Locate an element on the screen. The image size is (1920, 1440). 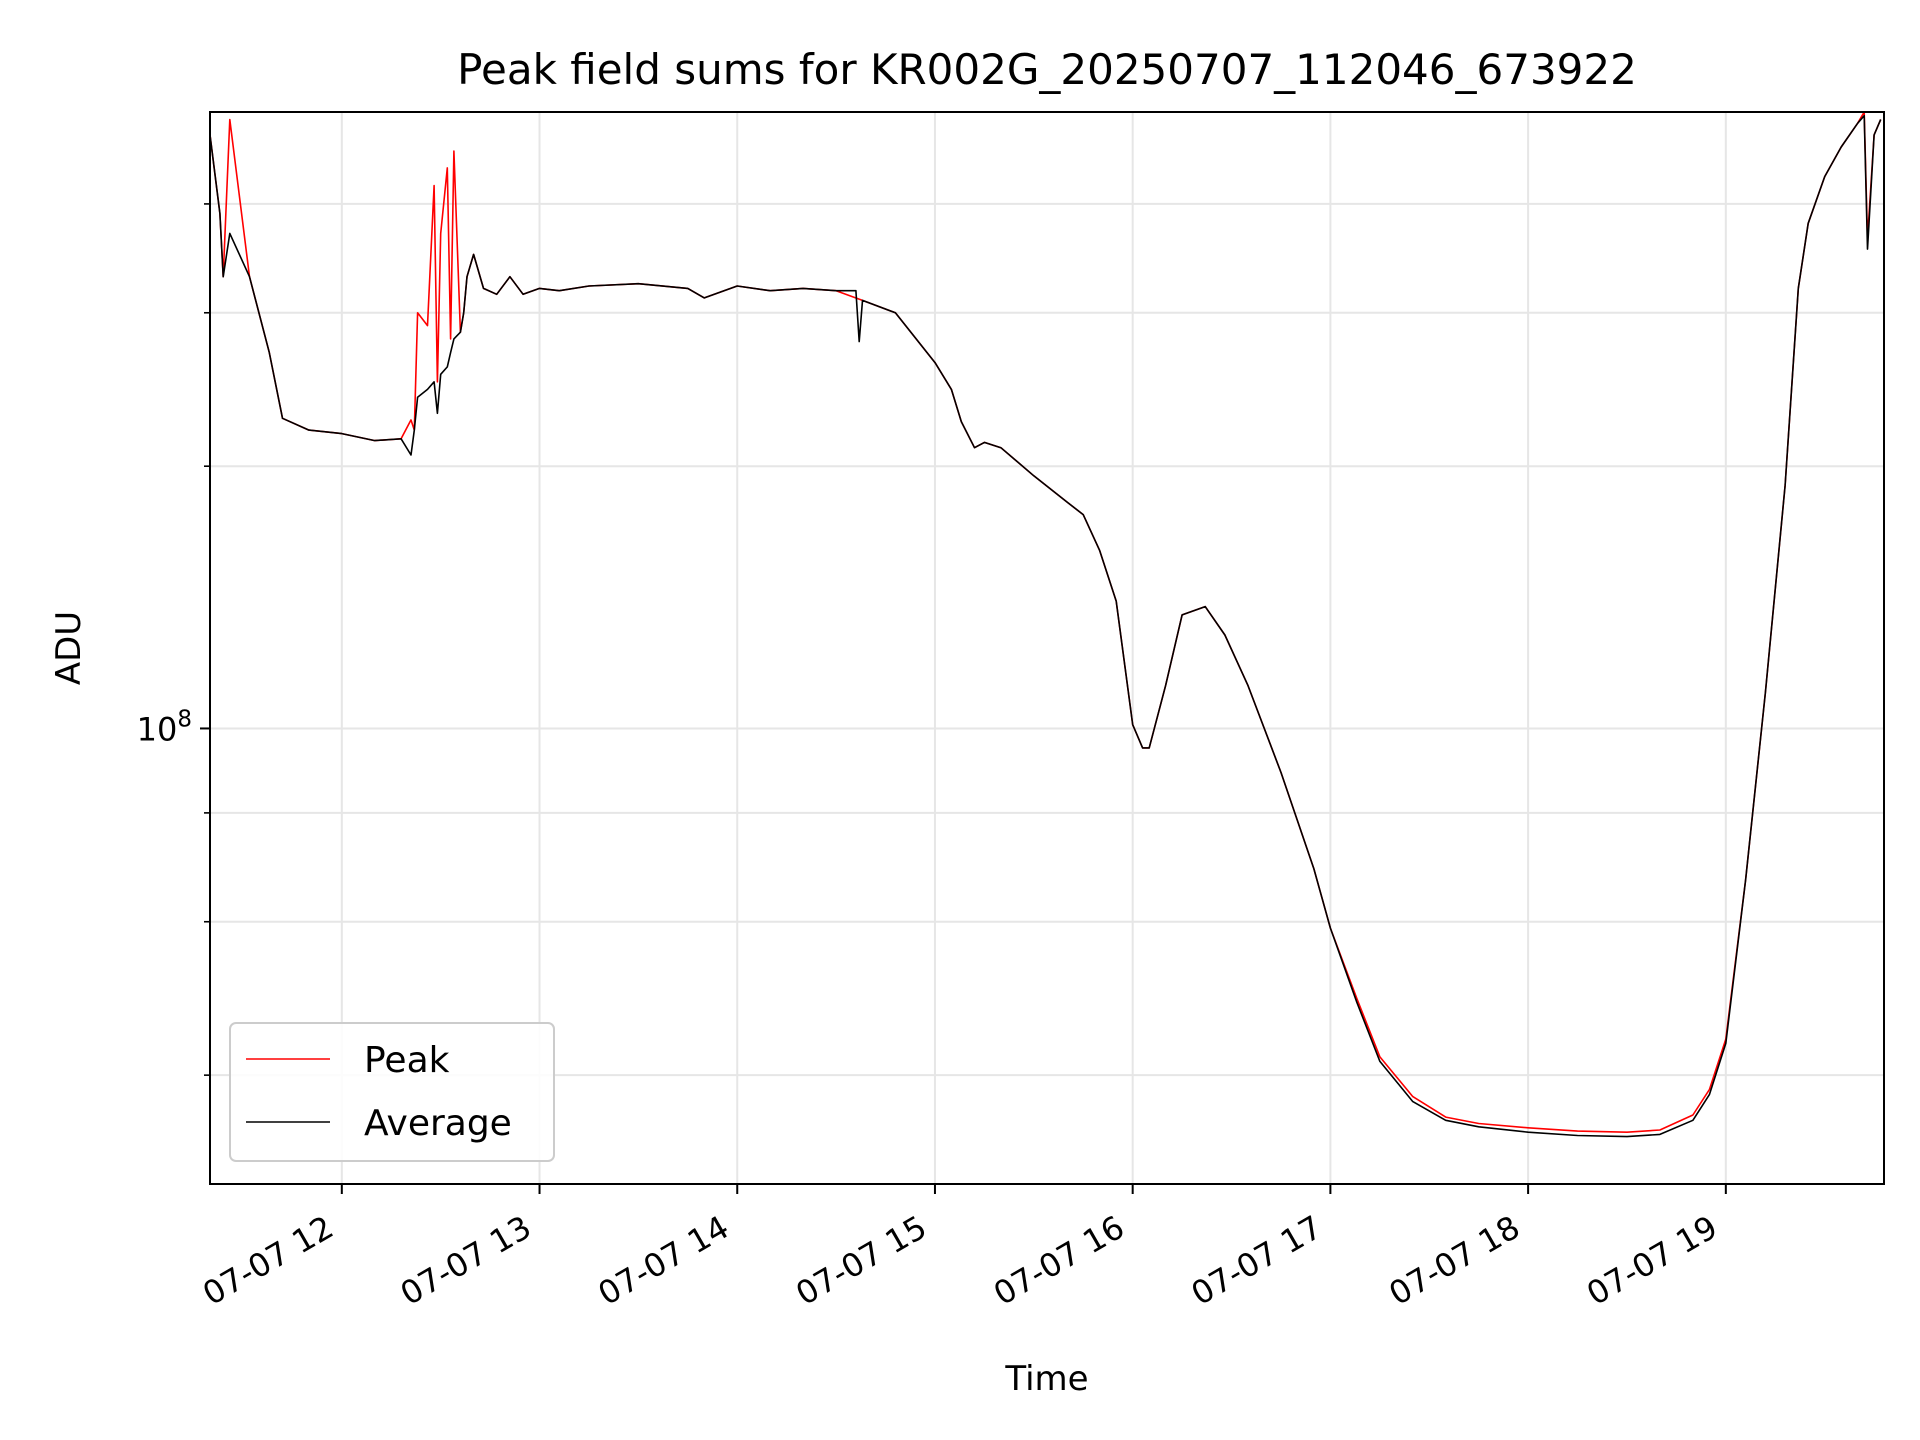
legend-box is located at coordinates (392, 1092).